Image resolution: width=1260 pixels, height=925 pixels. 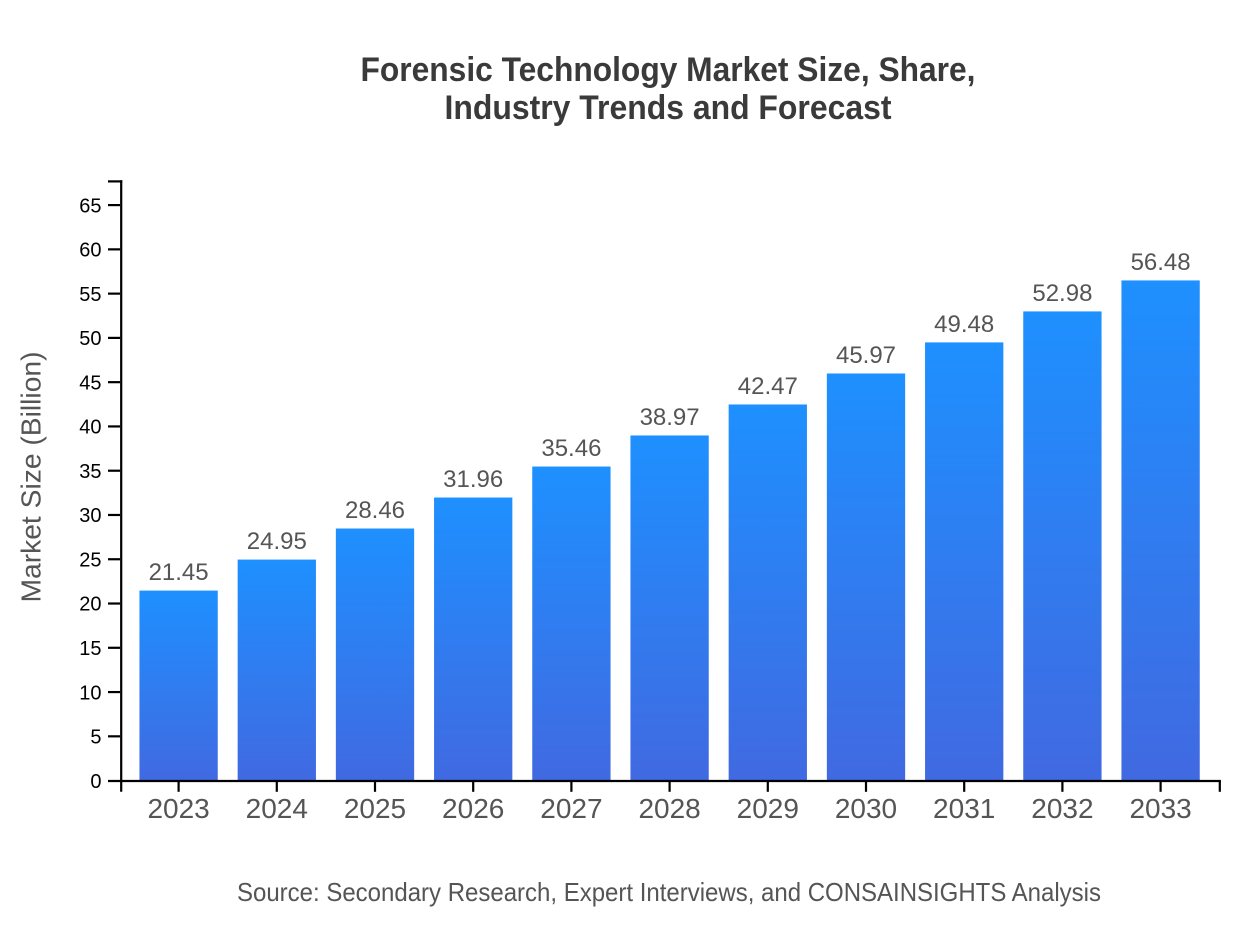 What do you see at coordinates (375, 510) in the screenshot?
I see `svg-text: 28.46` at bounding box center [375, 510].